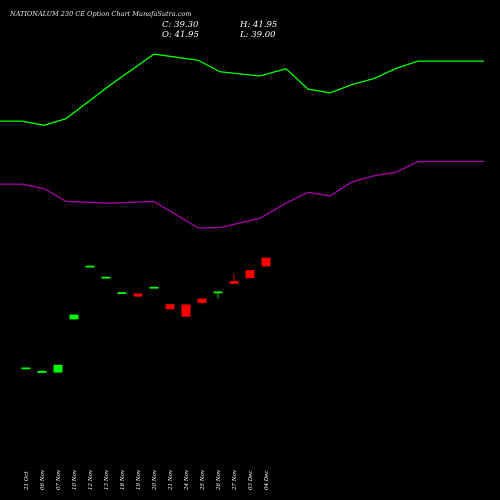 The image size is (500, 500). What do you see at coordinates (27, 481) in the screenshot?
I see `x-tick-label: 21 Oct` at bounding box center [27, 481].